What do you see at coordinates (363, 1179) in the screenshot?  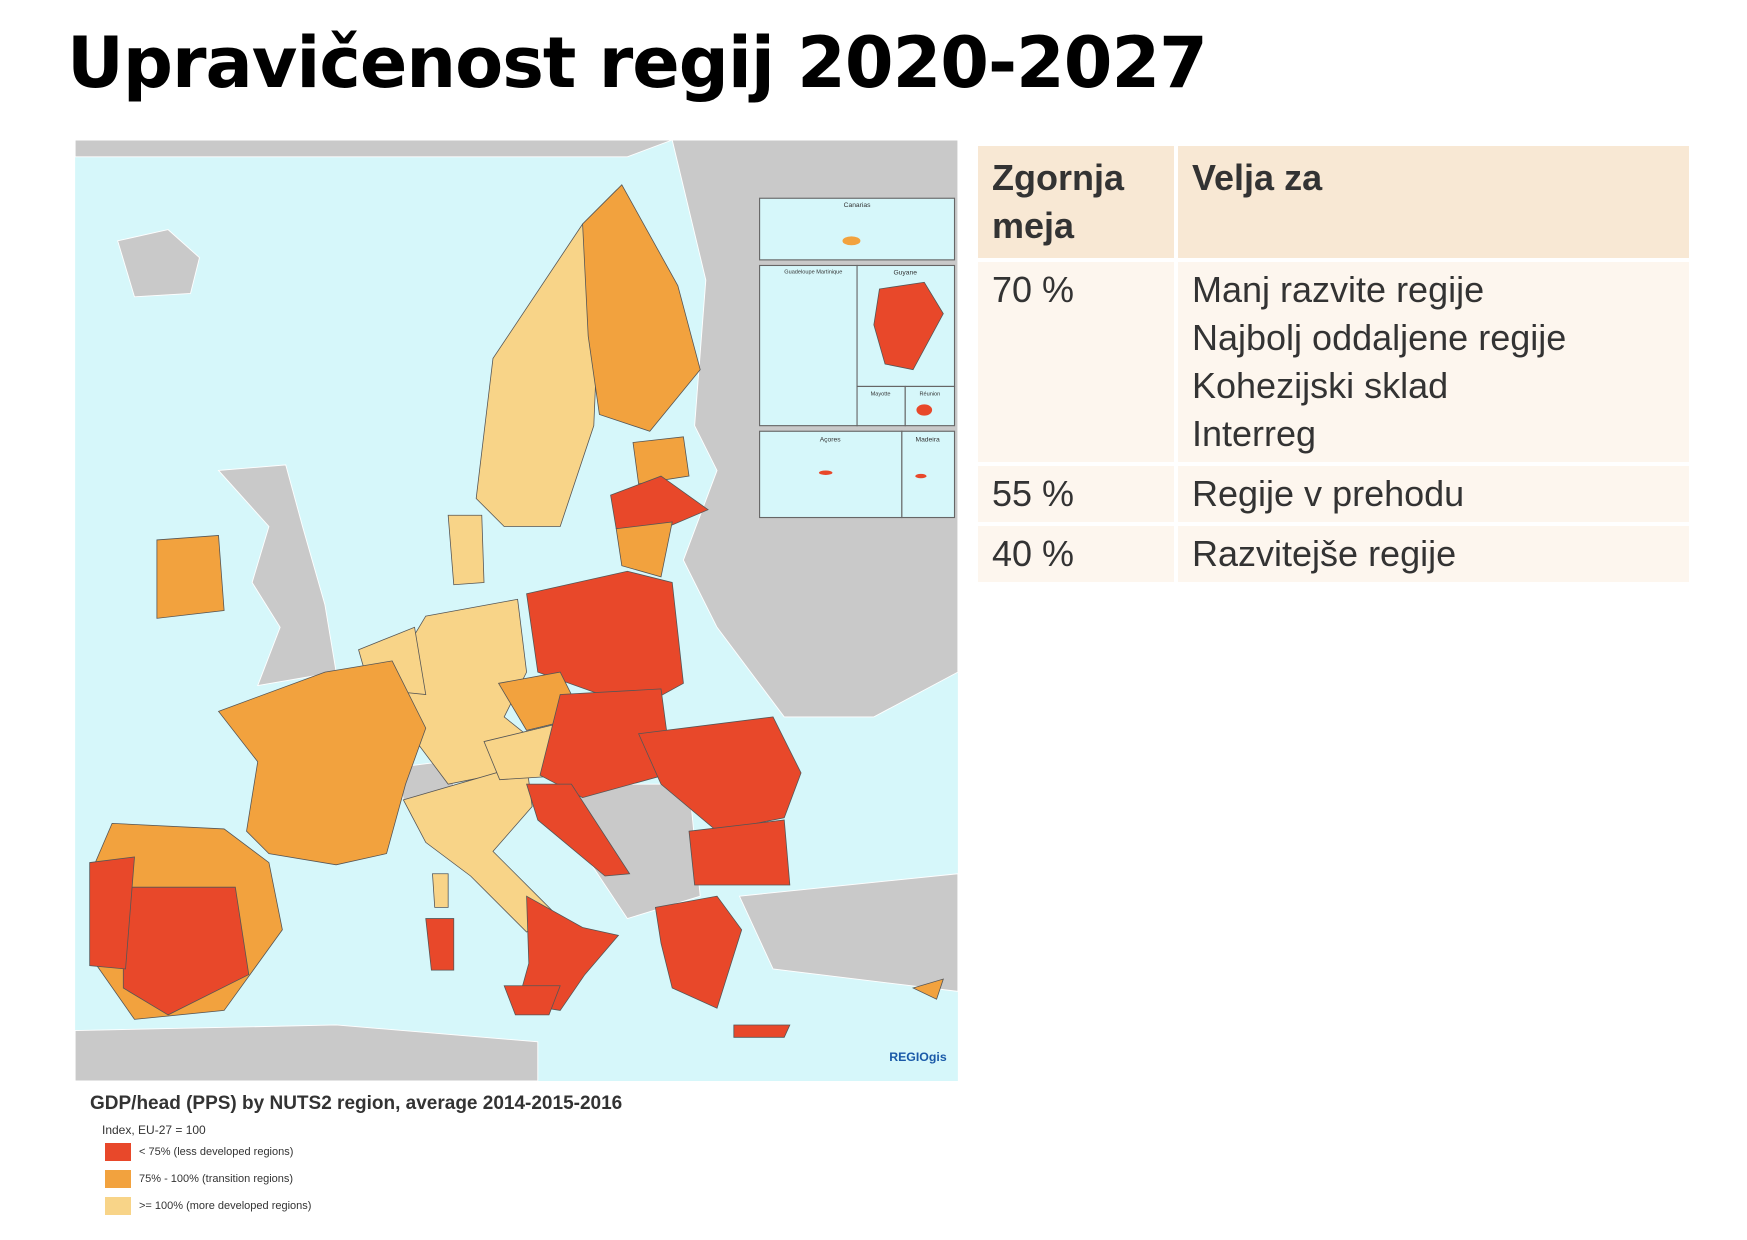 I see `legend-item: 75% - 100% (transition regions)` at bounding box center [363, 1179].